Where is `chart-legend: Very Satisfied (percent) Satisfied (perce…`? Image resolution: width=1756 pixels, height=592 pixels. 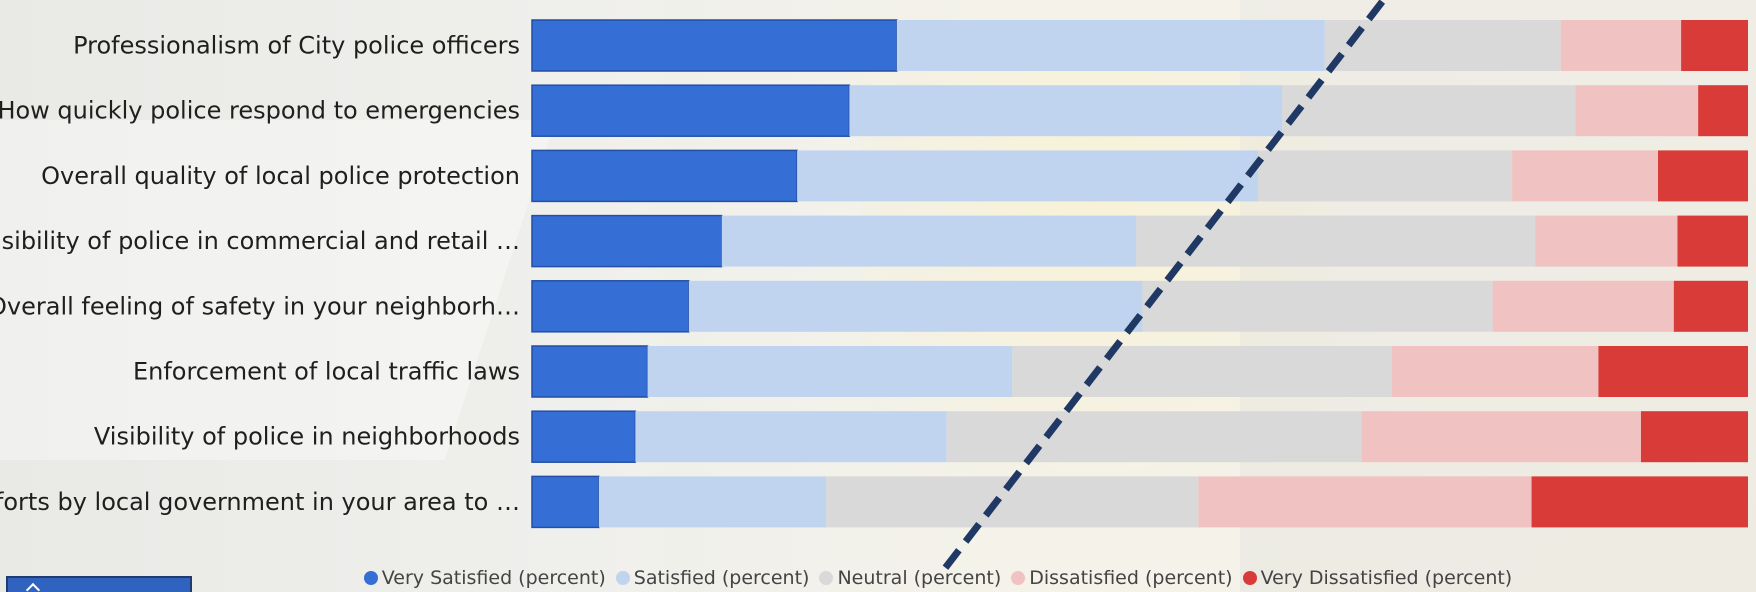 chart-legend: Very Satisfied (percent) Satisfied (perce… is located at coordinates (878, 578).